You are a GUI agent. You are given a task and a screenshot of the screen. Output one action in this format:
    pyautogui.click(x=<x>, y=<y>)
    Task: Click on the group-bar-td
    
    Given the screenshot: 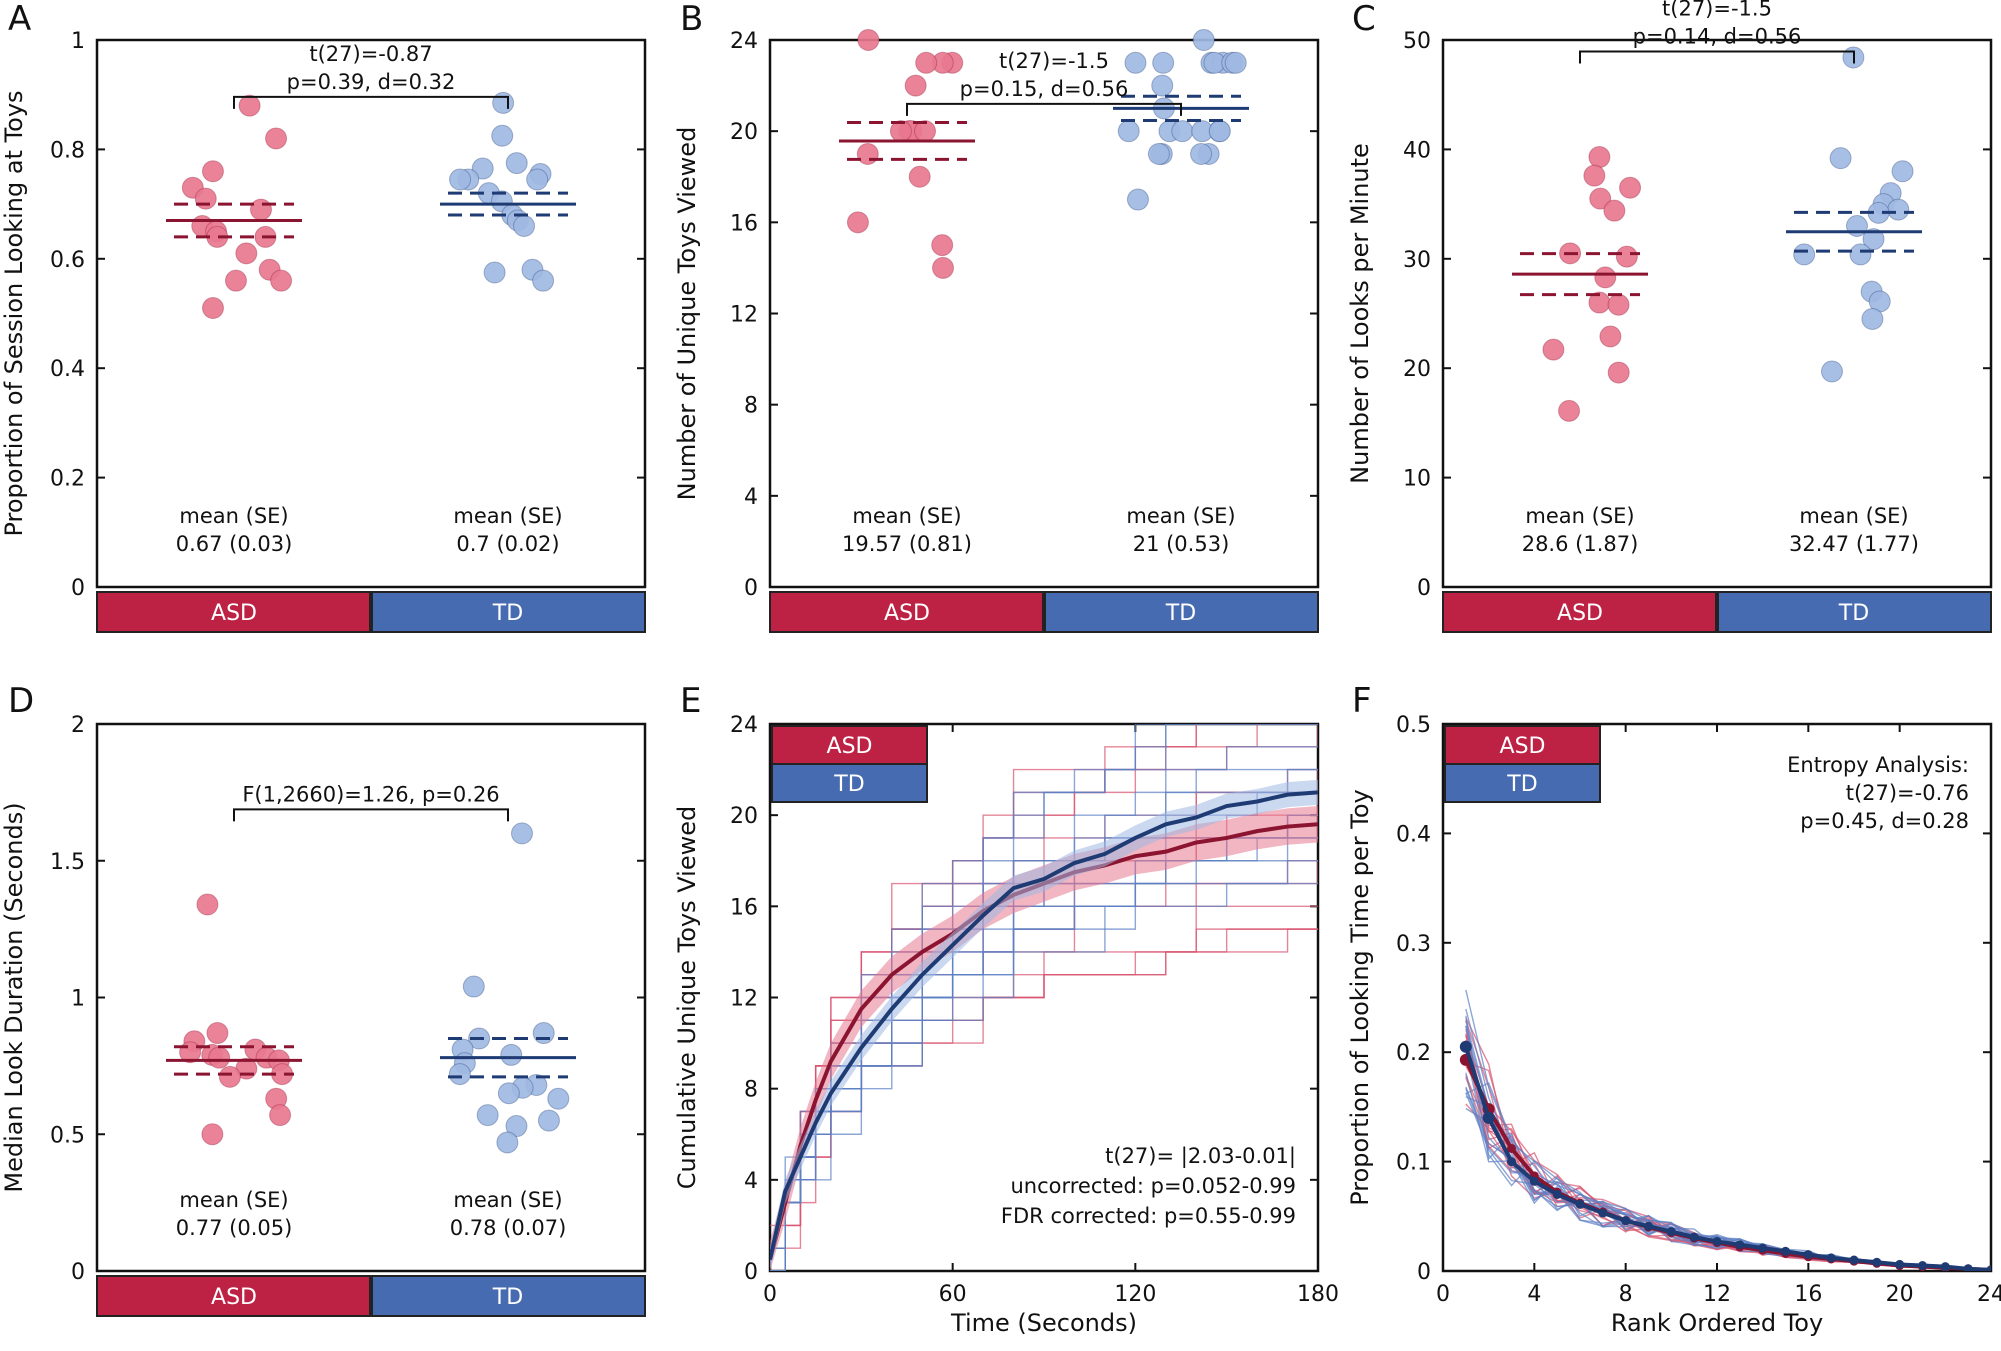 What is the action you would take?
    pyautogui.click(x=1181, y=612)
    